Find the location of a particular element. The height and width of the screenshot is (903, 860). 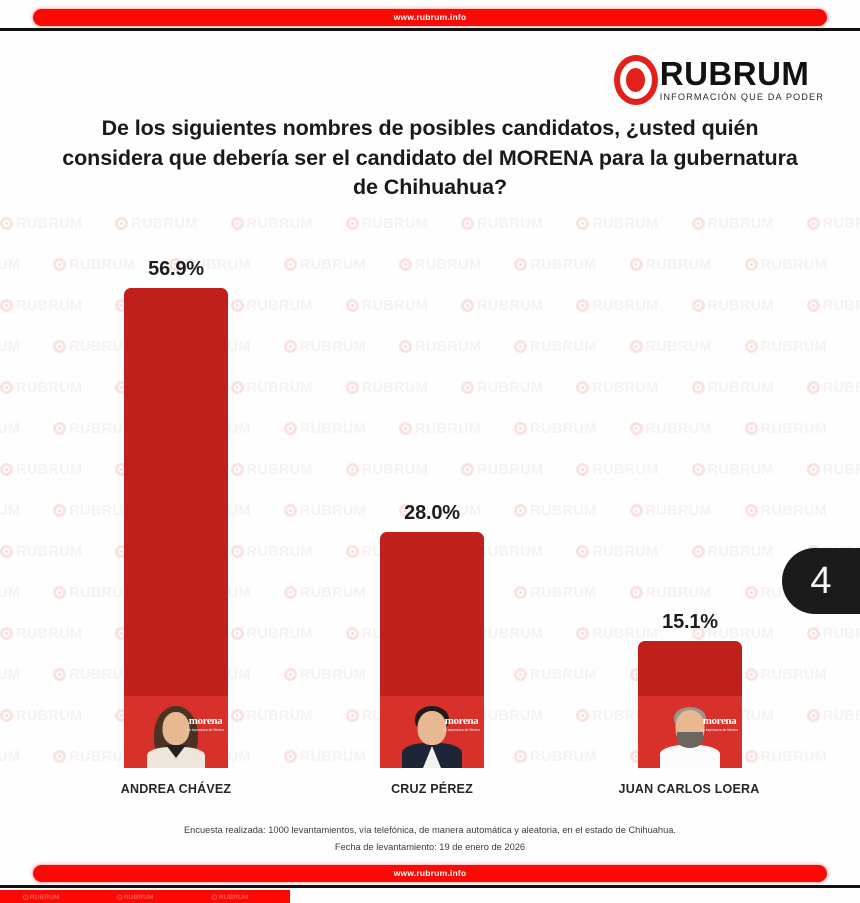

logo-tagline: INFORMACIÓN QUE DA PODER is located at coordinates (741, 96).